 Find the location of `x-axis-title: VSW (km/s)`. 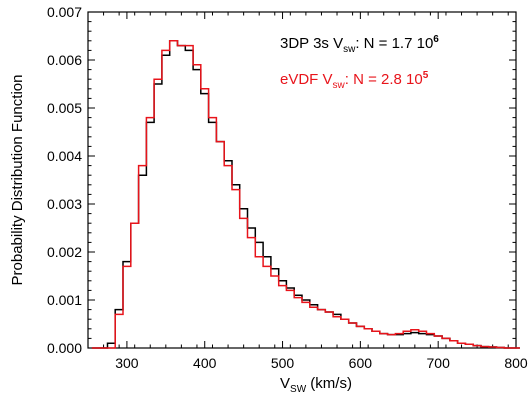

x-axis-title: VSW (km/s) is located at coordinates (316, 385).